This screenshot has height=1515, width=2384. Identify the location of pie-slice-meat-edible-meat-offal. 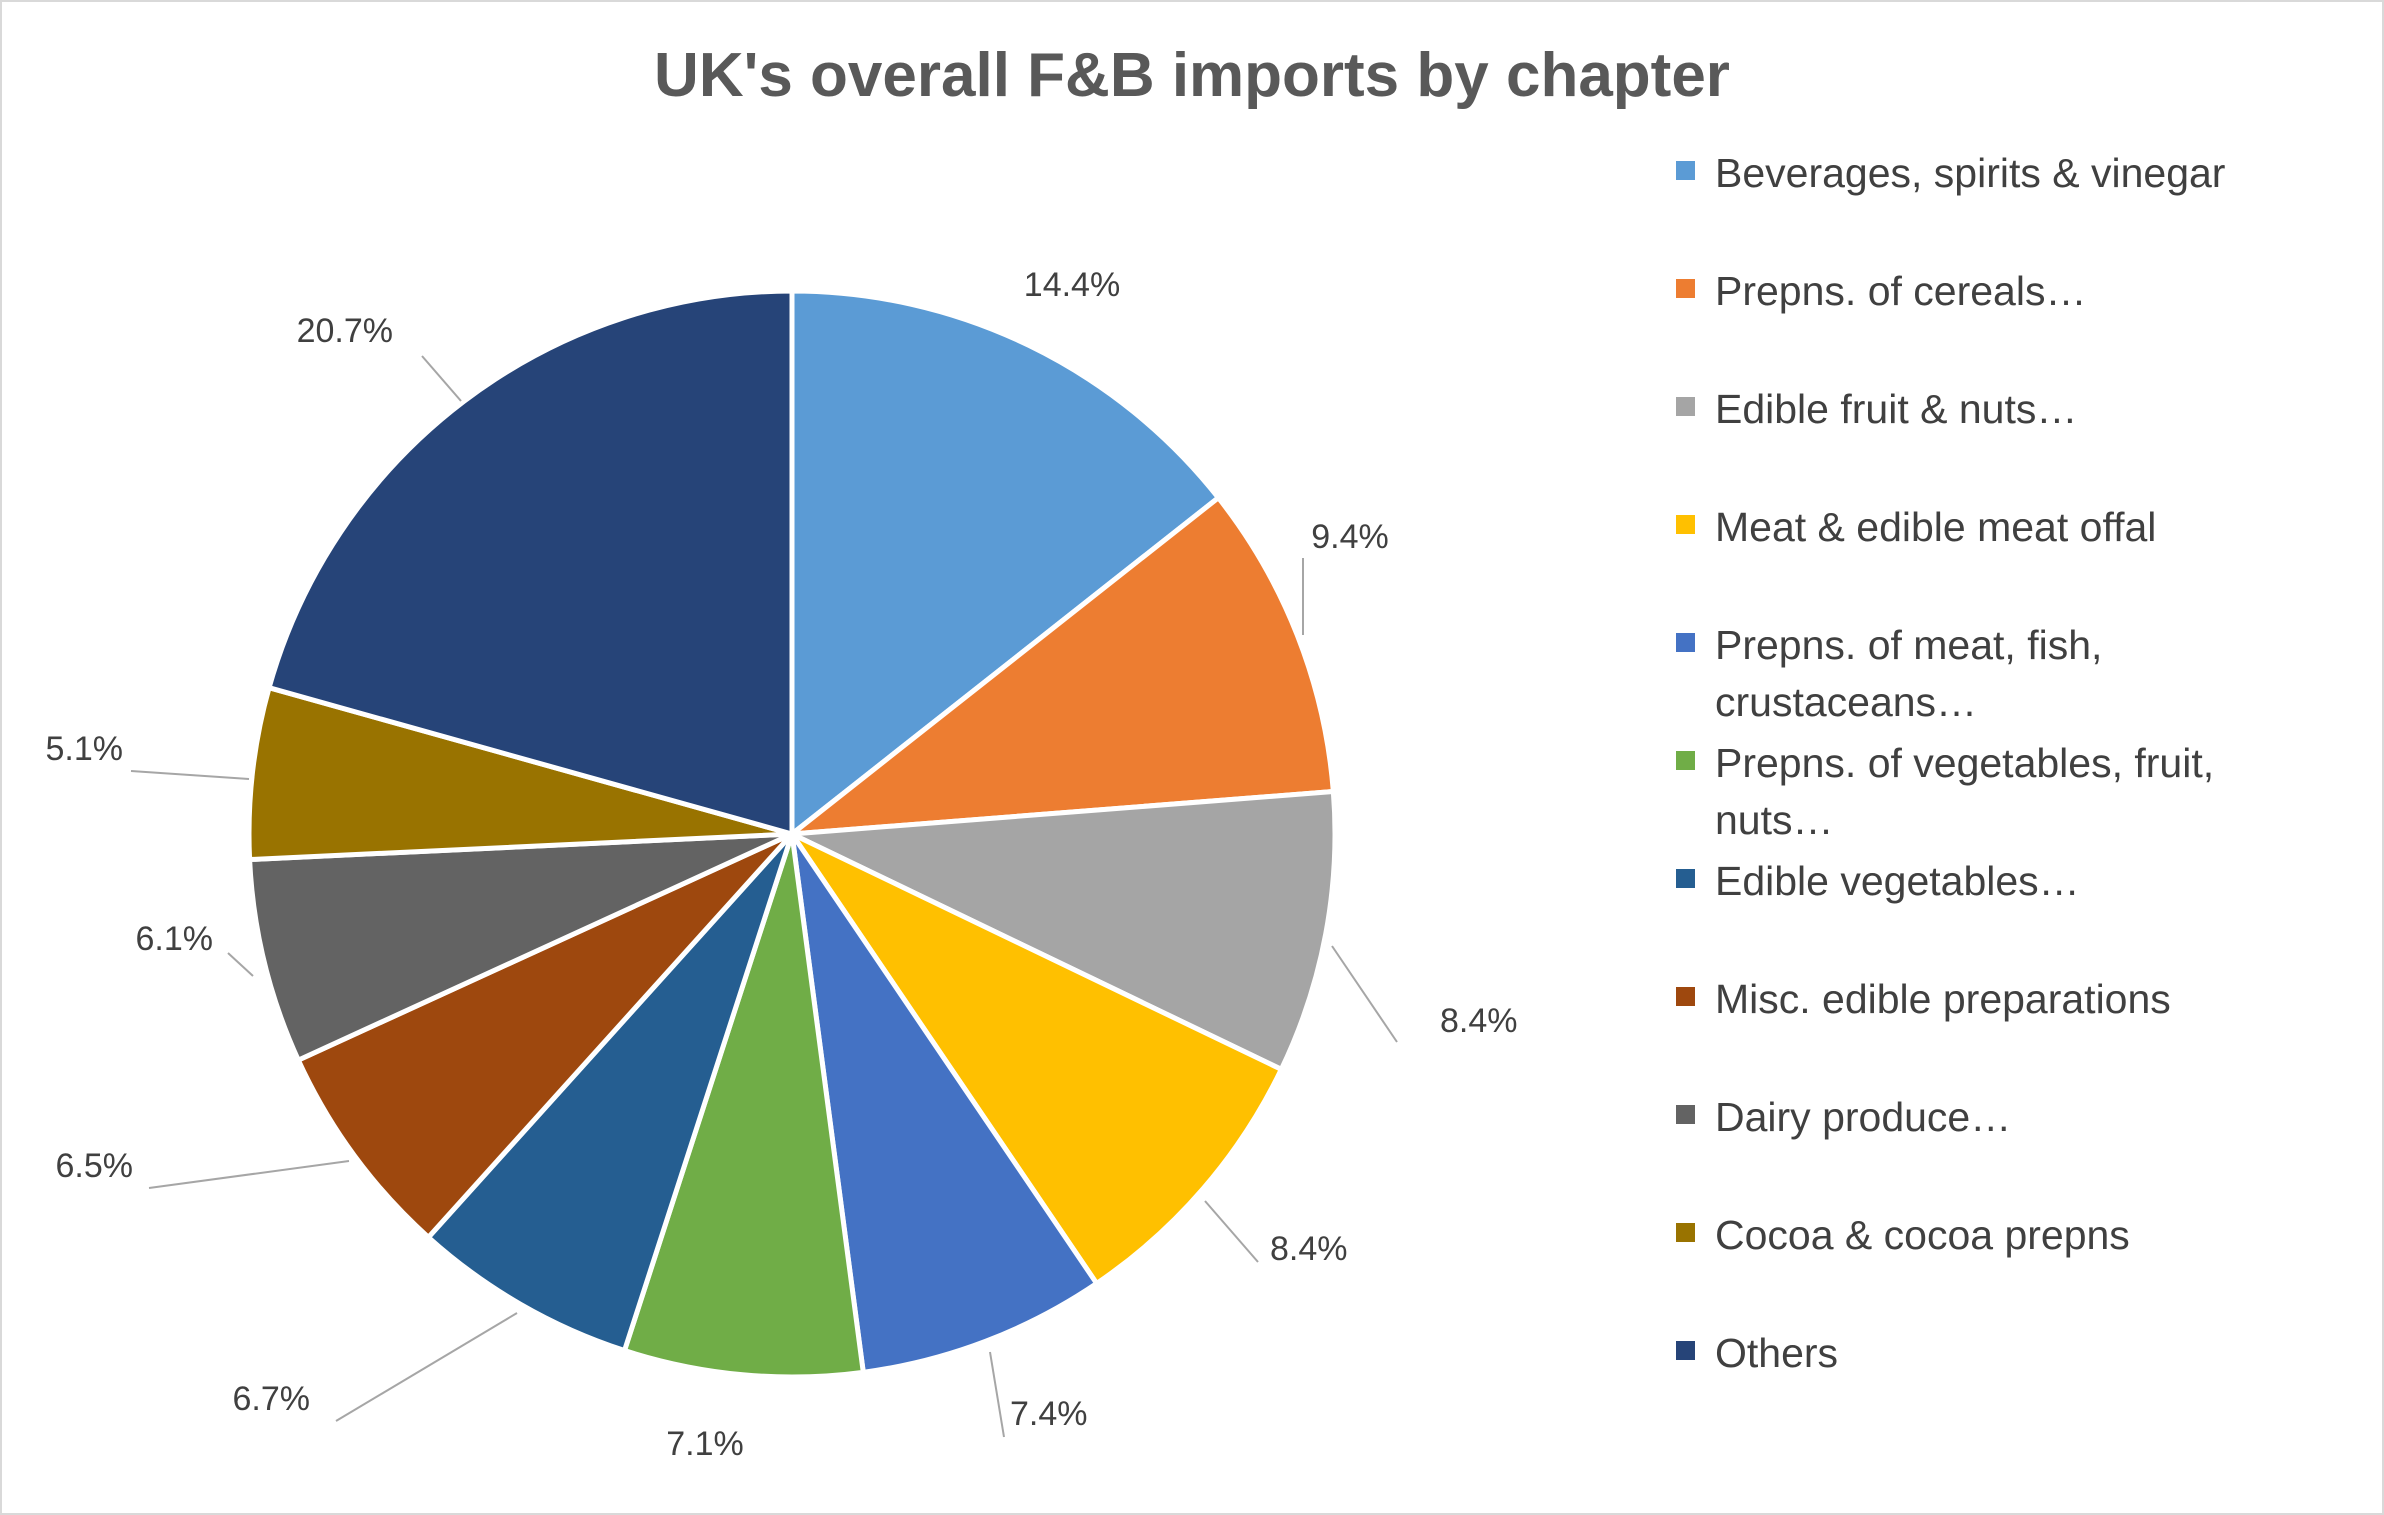
(1036, 1058).